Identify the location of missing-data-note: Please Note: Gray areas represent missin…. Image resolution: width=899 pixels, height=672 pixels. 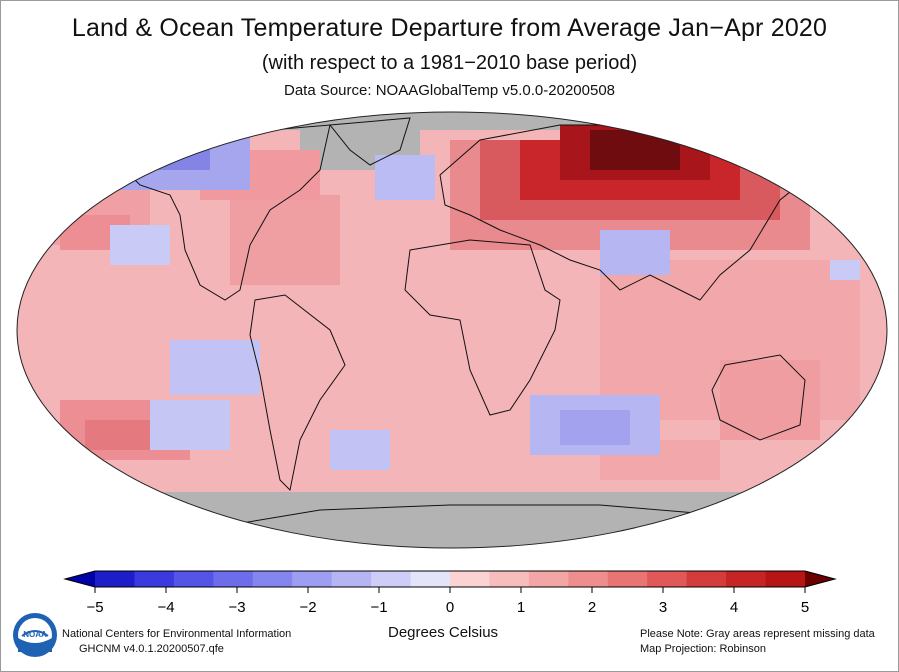
(757, 634).